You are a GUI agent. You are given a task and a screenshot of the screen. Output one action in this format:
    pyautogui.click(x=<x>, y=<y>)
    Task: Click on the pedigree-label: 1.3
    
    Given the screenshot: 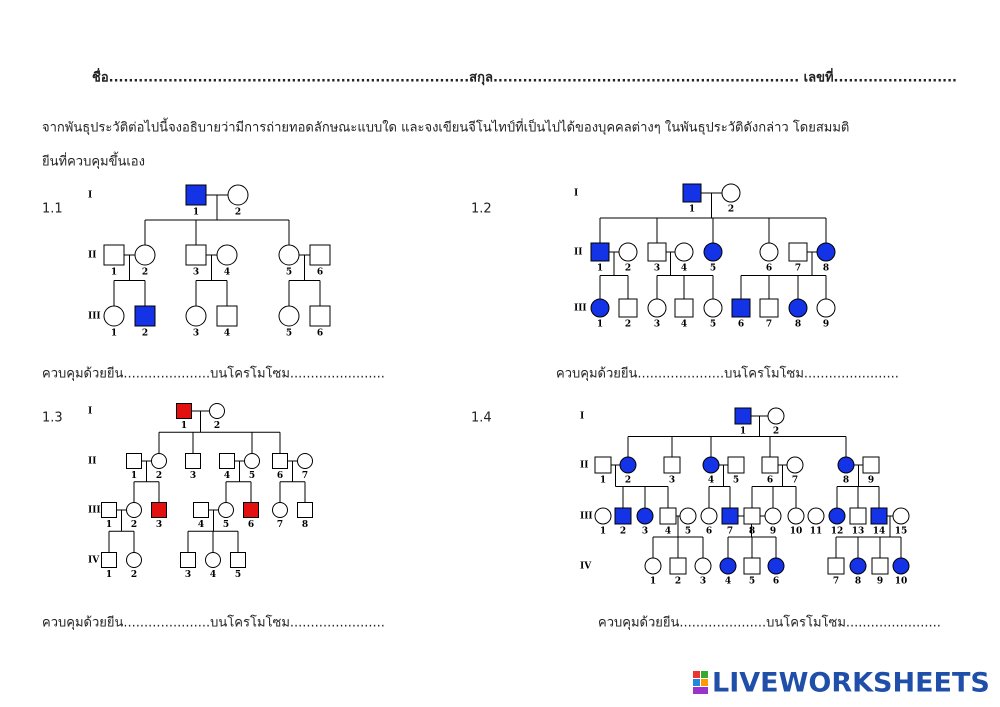 What is the action you would take?
    pyautogui.click(x=52, y=418)
    